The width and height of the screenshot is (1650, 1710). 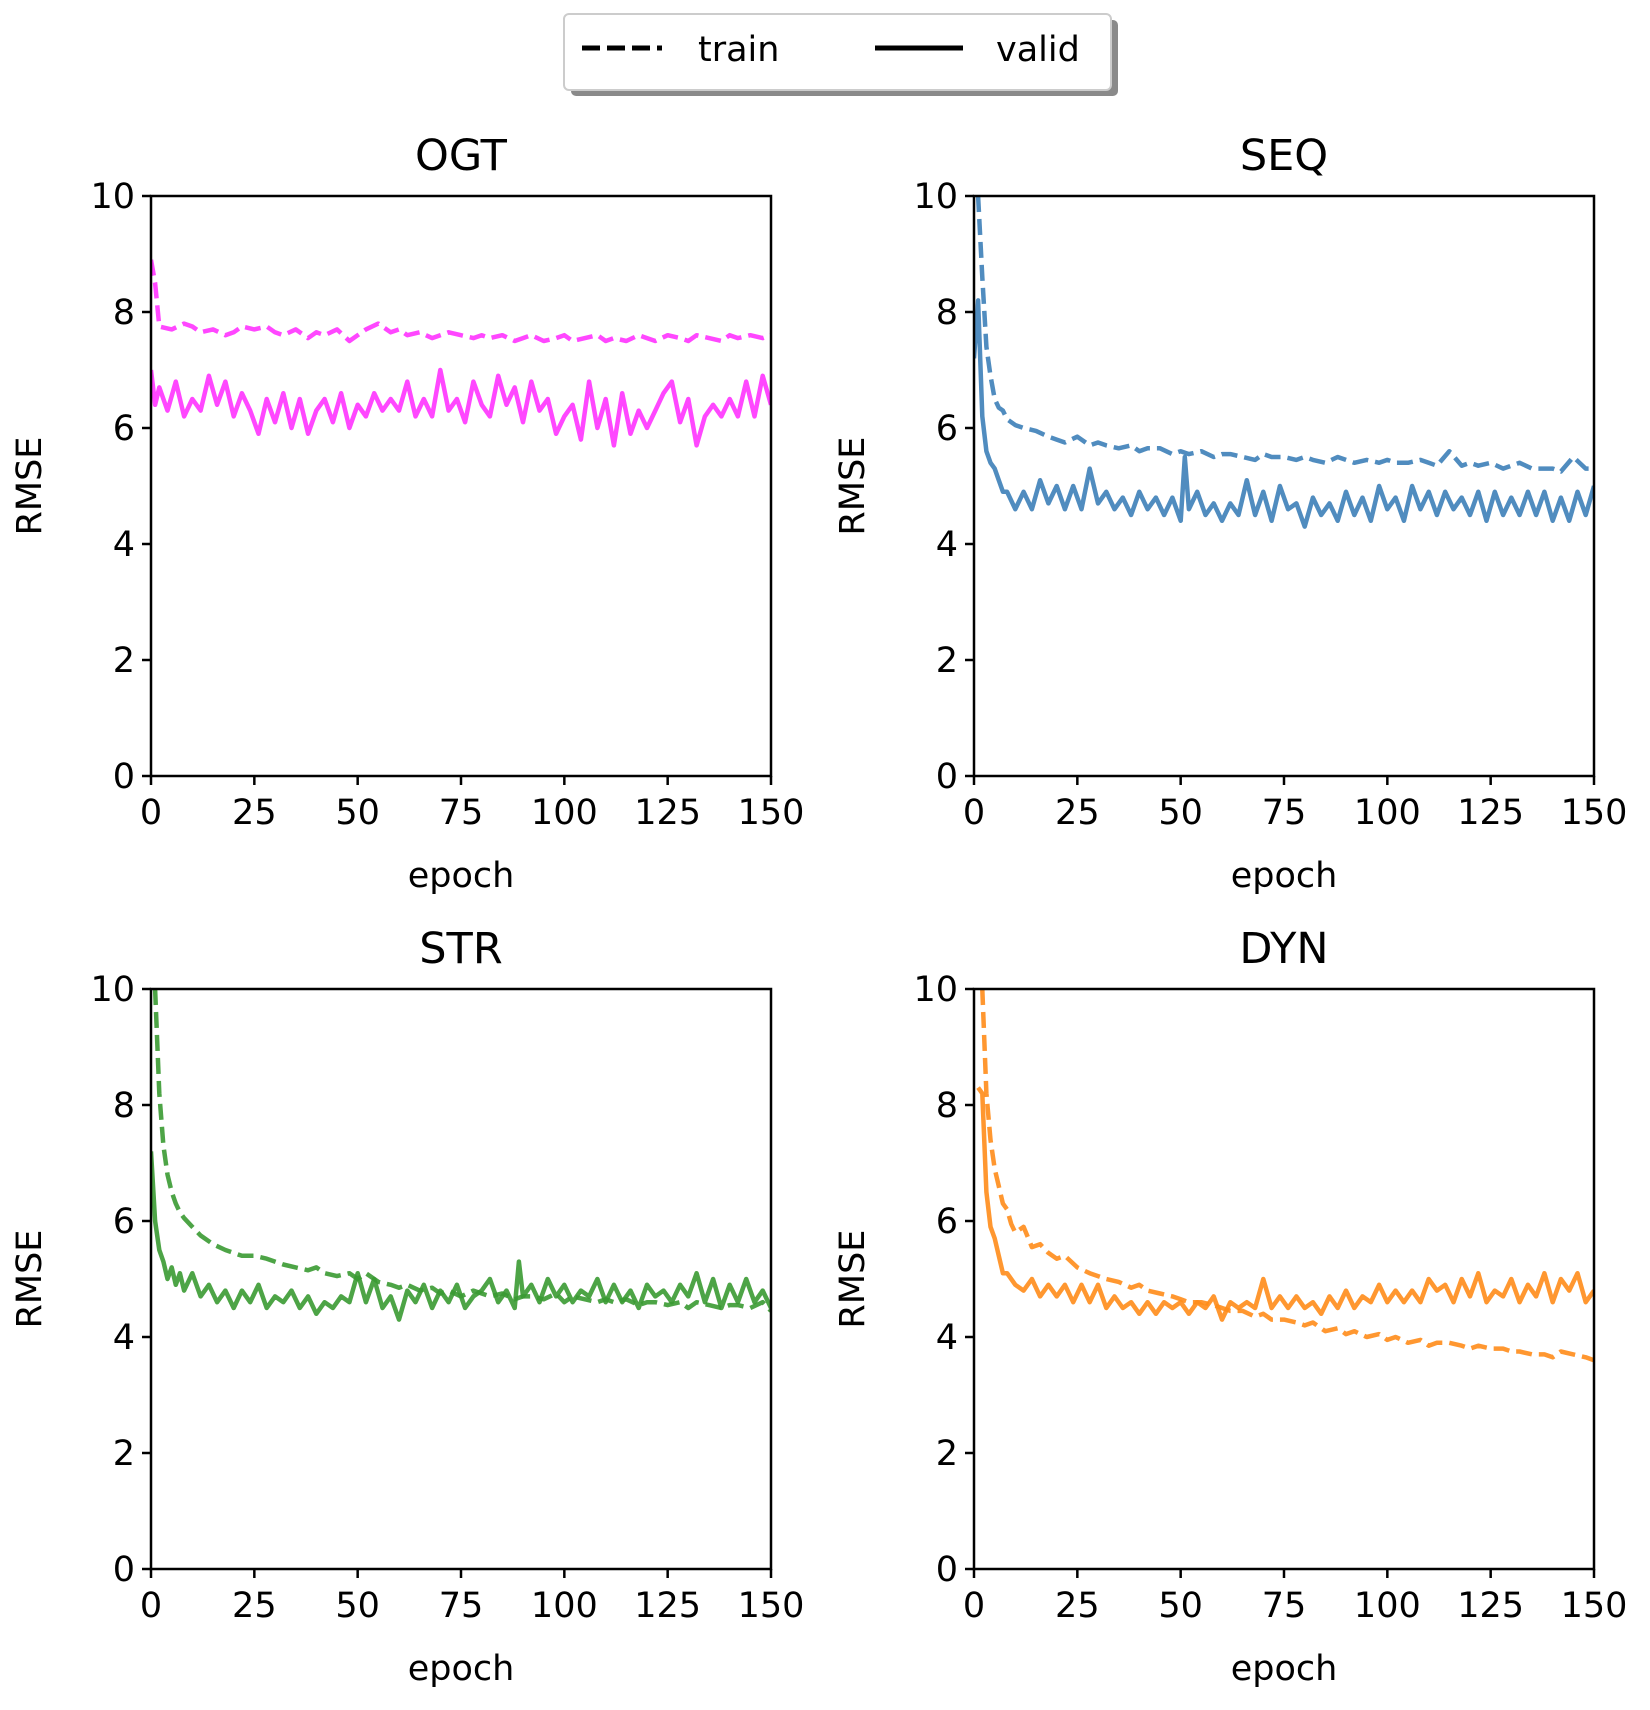 I want to click on y-axis-label-ogt: RMSE, so click(x=30, y=486).